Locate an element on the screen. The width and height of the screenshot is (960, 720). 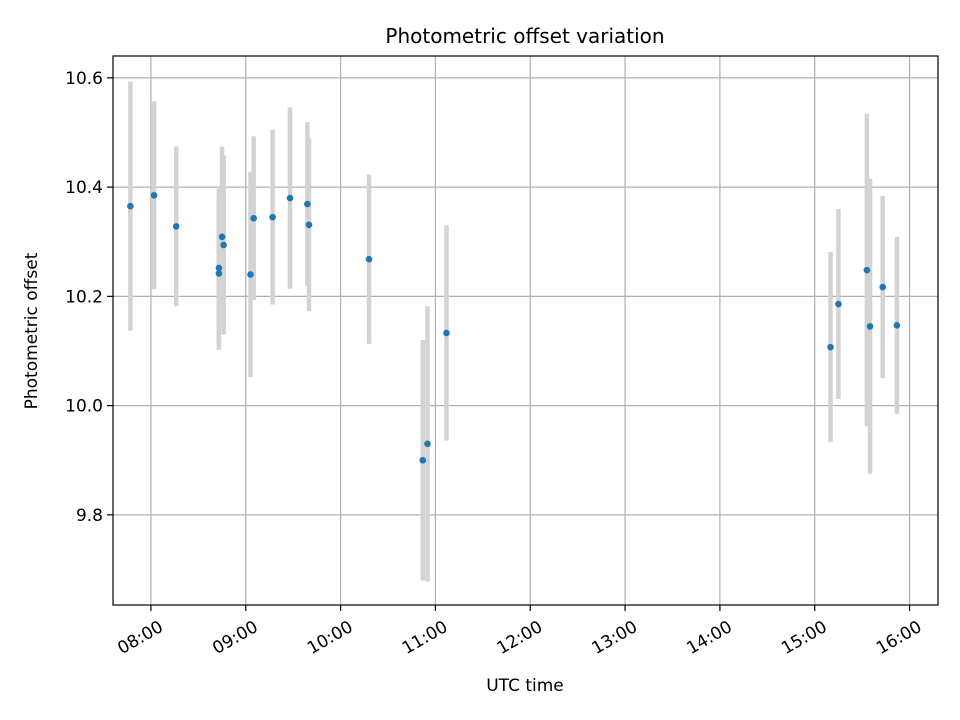
x-axis-title: UTC time is located at coordinates (525, 686).